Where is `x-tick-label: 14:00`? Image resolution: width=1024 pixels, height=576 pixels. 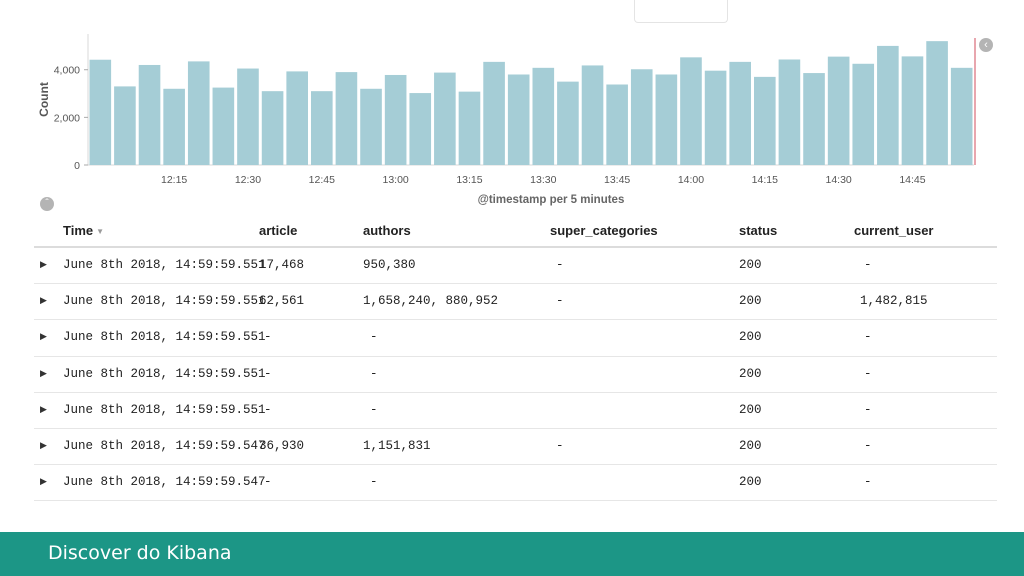 x-tick-label: 14:00 is located at coordinates (691, 180).